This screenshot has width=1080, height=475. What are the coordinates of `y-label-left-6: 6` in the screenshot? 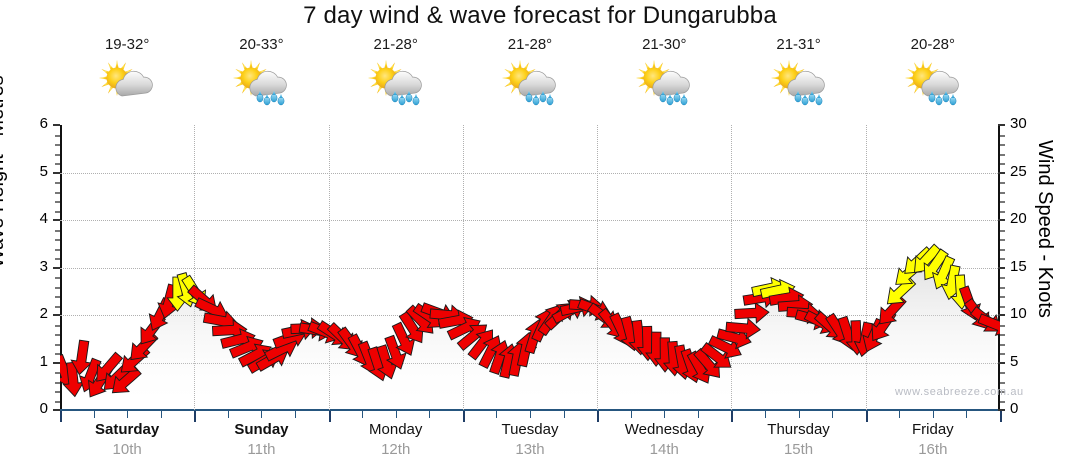 It's located at (43, 123).